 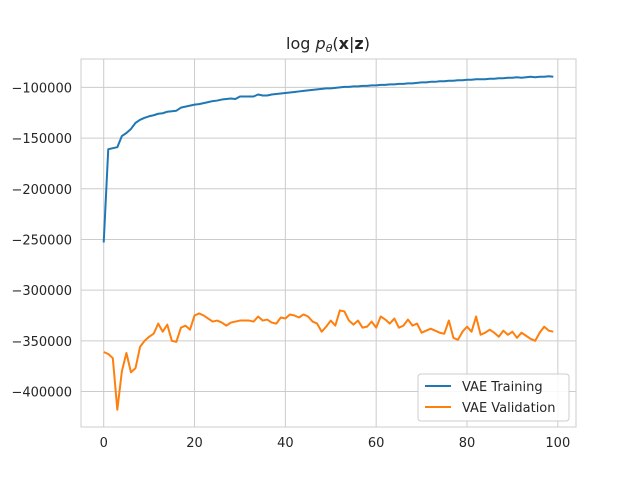 What do you see at coordinates (351, 43) in the screenshot?
I see `title-bar: |` at bounding box center [351, 43].